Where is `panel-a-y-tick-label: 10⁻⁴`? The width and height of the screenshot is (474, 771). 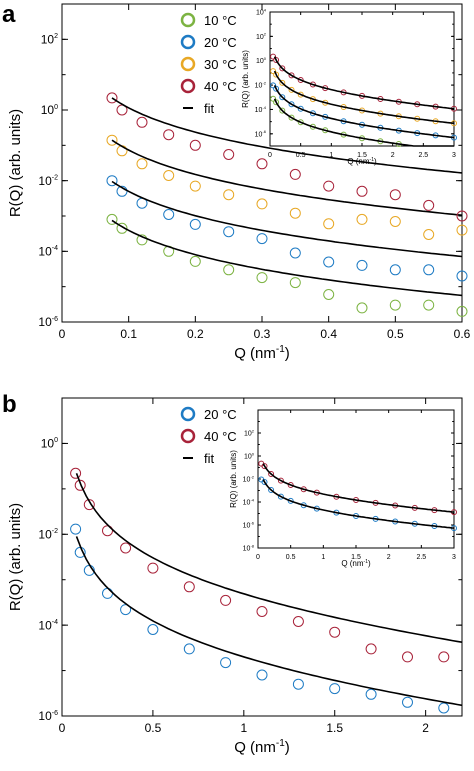
panel-a-y-tick-label: 10⁻⁴ is located at coordinates (48, 252).